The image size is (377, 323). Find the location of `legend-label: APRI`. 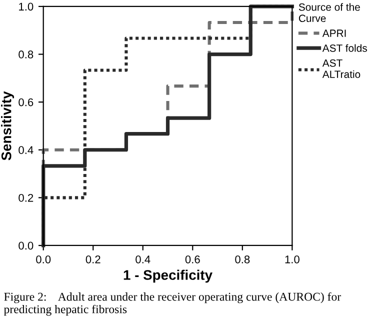

legend-label: APRI is located at coordinates (334, 33).